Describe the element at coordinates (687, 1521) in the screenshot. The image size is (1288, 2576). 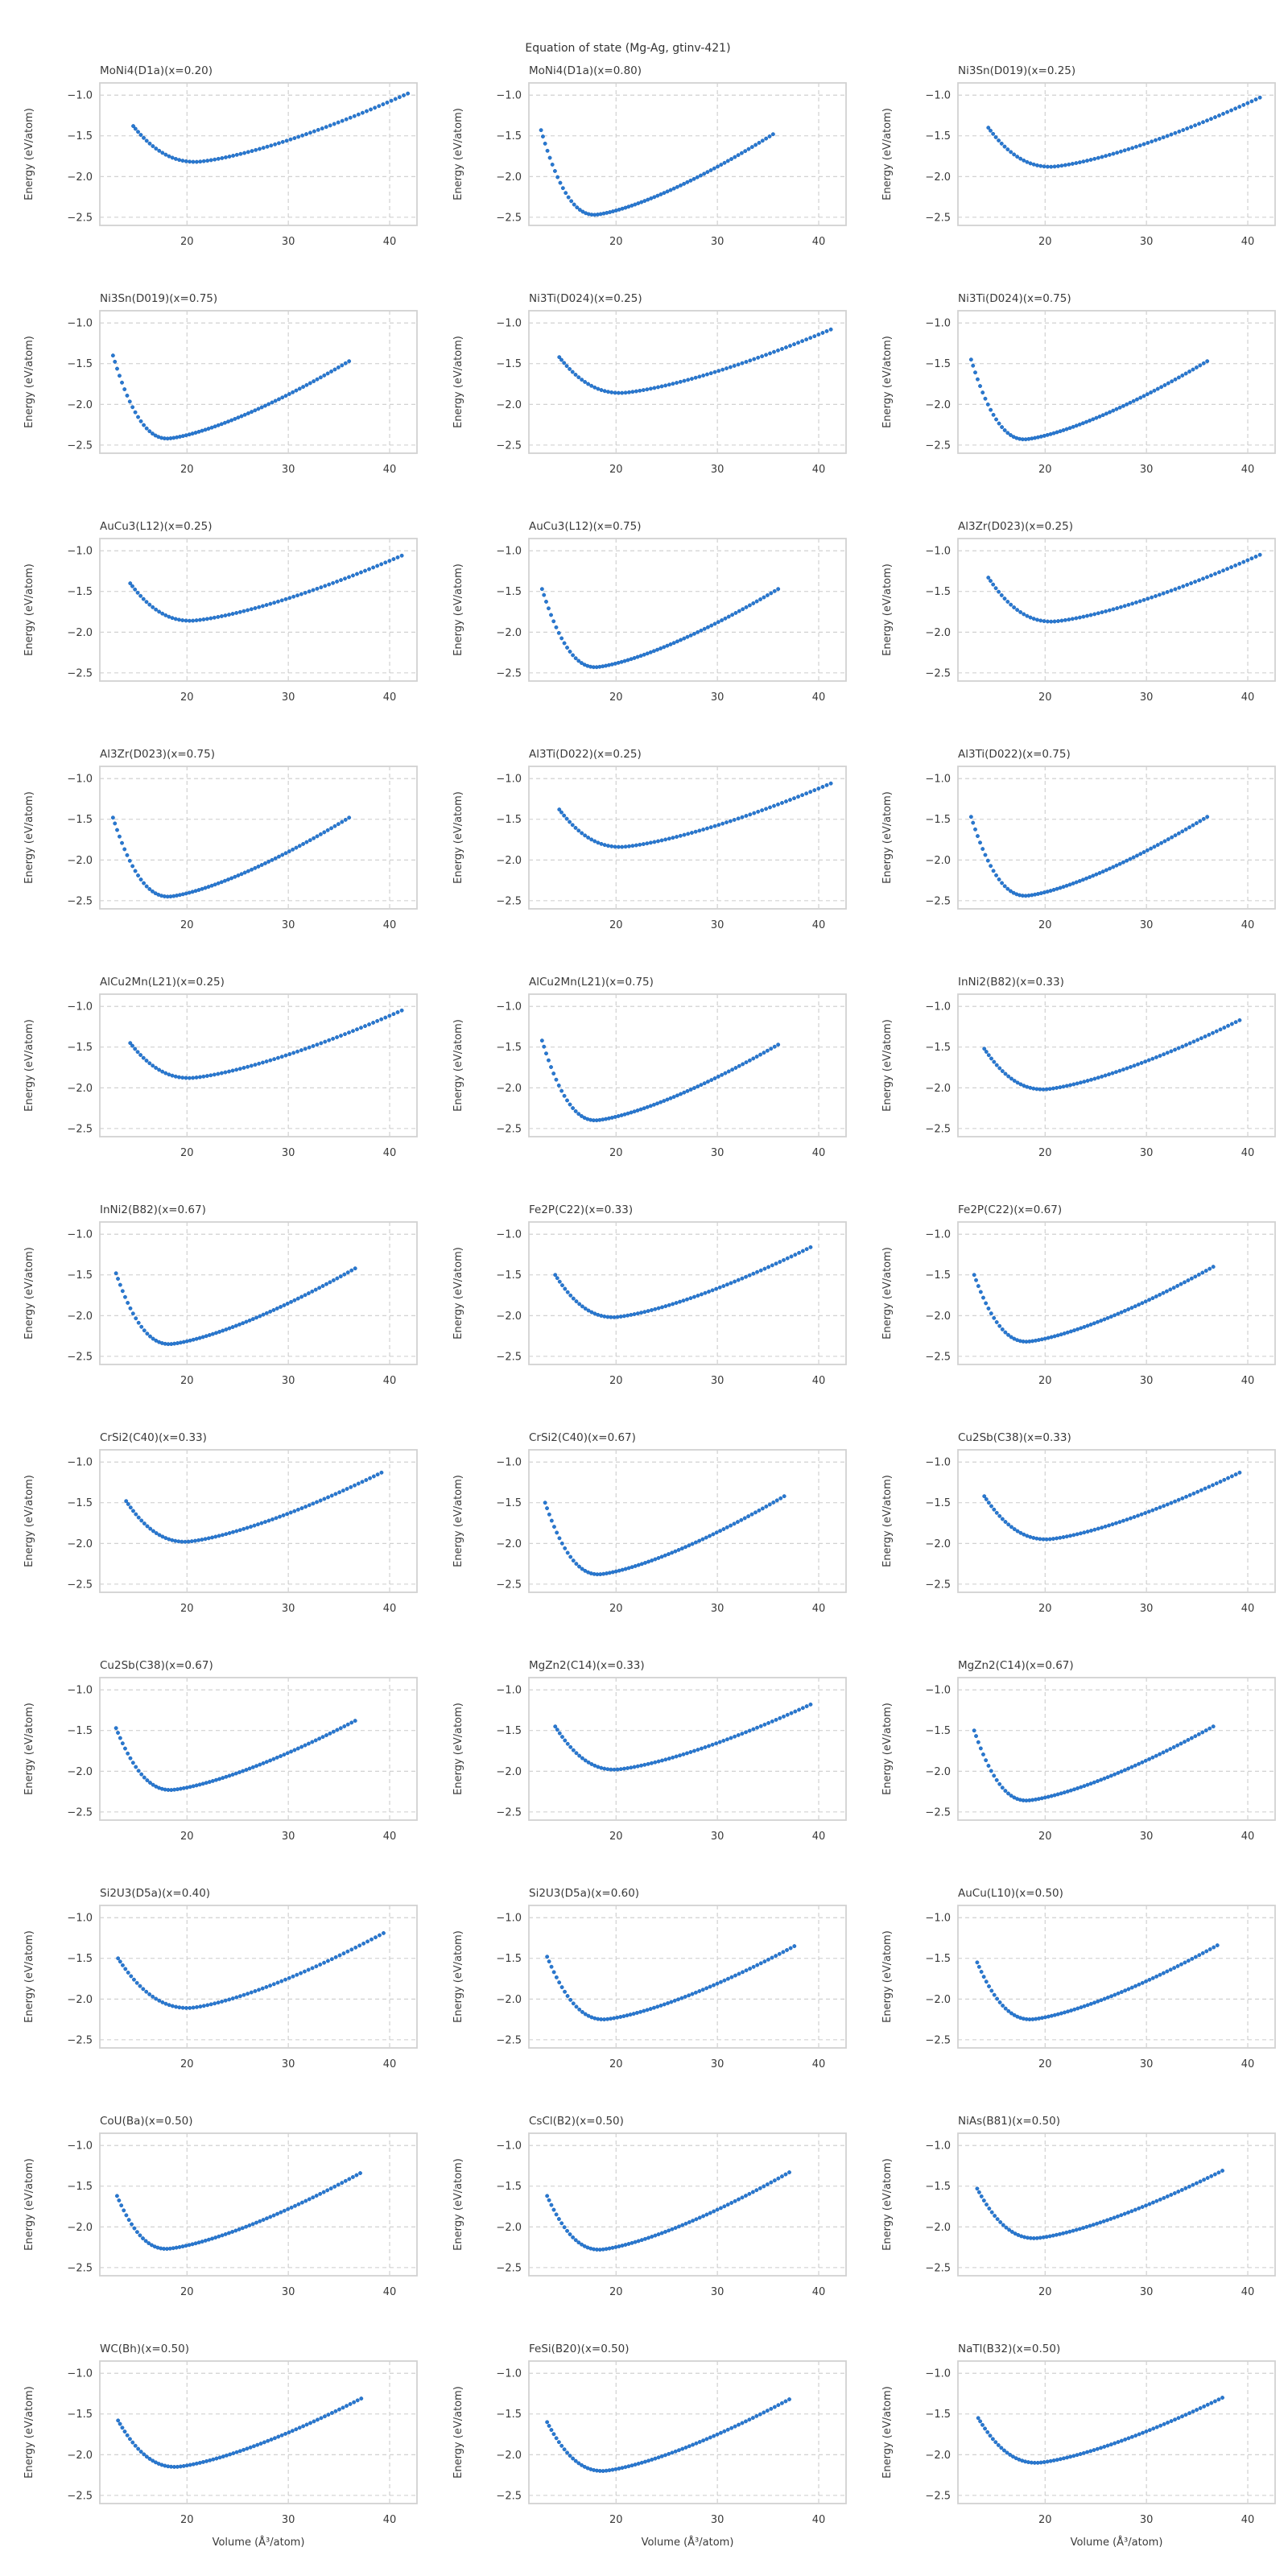
I see `axes-box` at that location.